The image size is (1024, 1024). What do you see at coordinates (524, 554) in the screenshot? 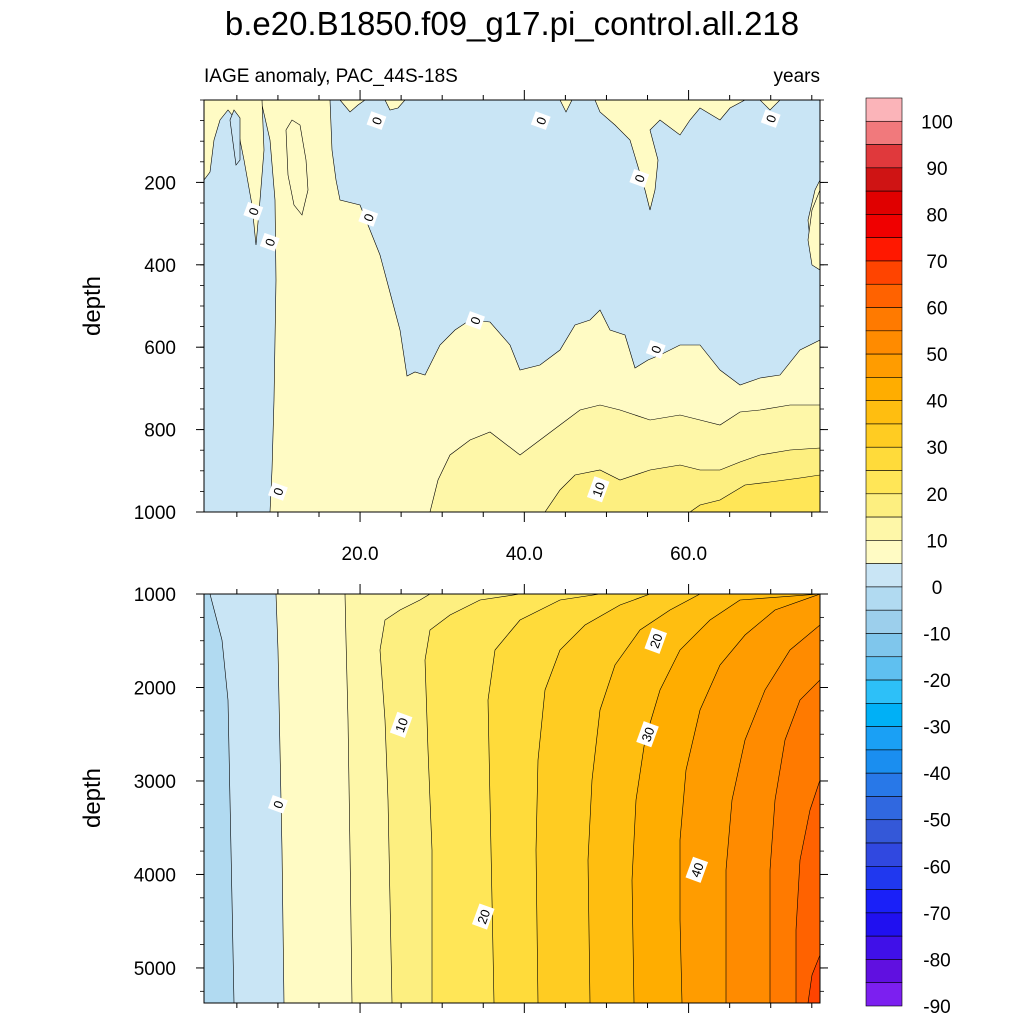
I see `upper-xtick-label: 40.0` at bounding box center [524, 554].